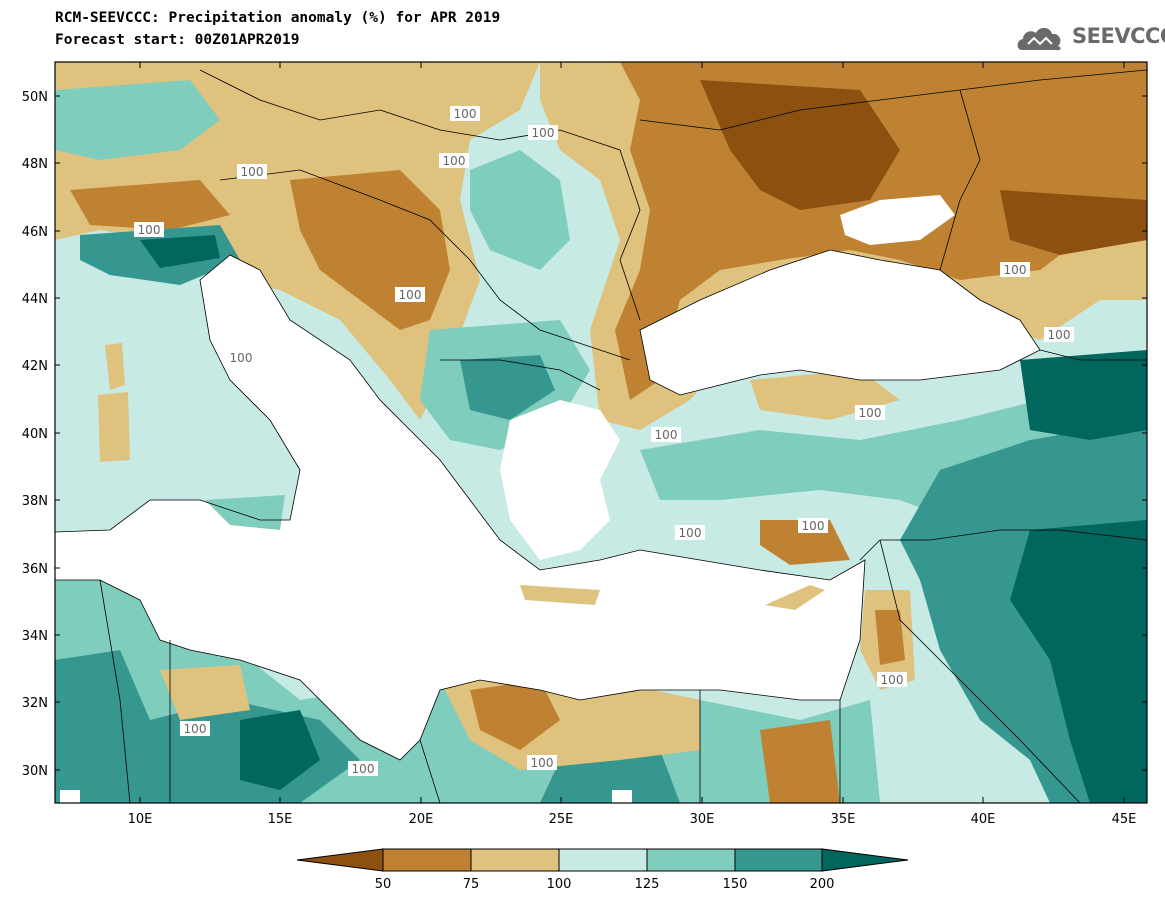  I want to click on lat-label: 40N, so click(35, 434).